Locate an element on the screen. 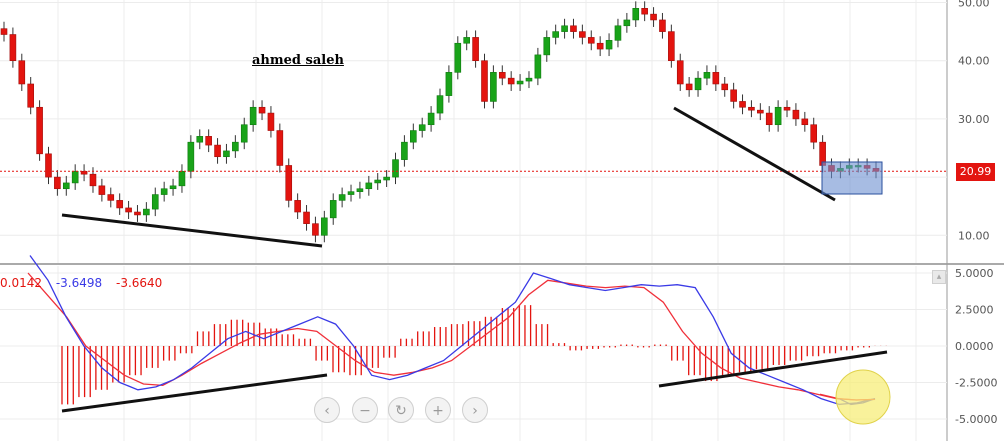 Image resolution: width=1004 pixels, height=441 pixels. zoom-in-icon: + is located at coordinates (438, 411).